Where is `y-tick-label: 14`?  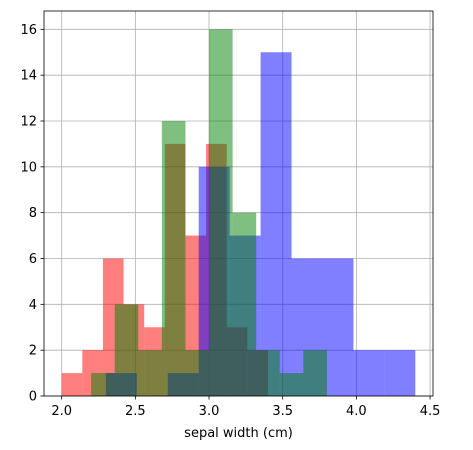
y-tick-label: 14 is located at coordinates (28, 76).